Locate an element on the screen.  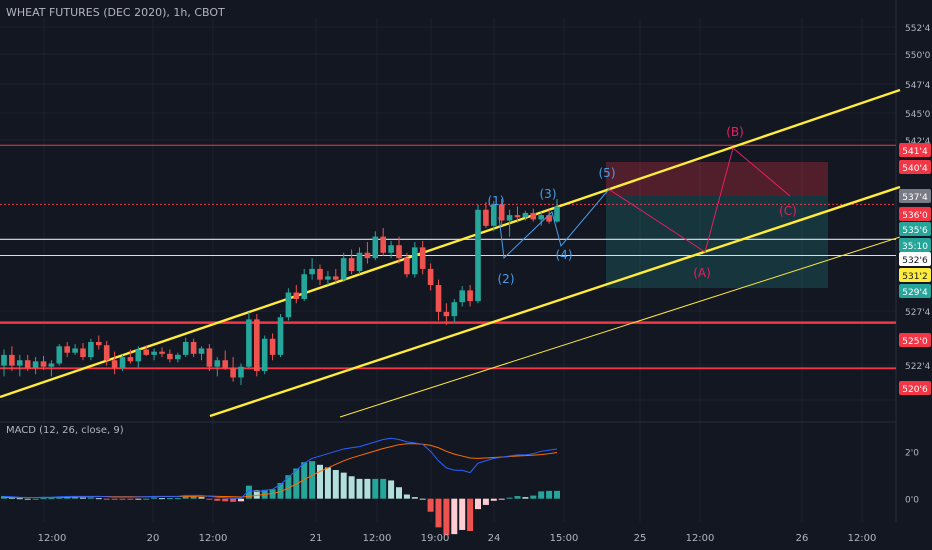
price-tag-label: 540'4 is located at coordinates (915, 169).